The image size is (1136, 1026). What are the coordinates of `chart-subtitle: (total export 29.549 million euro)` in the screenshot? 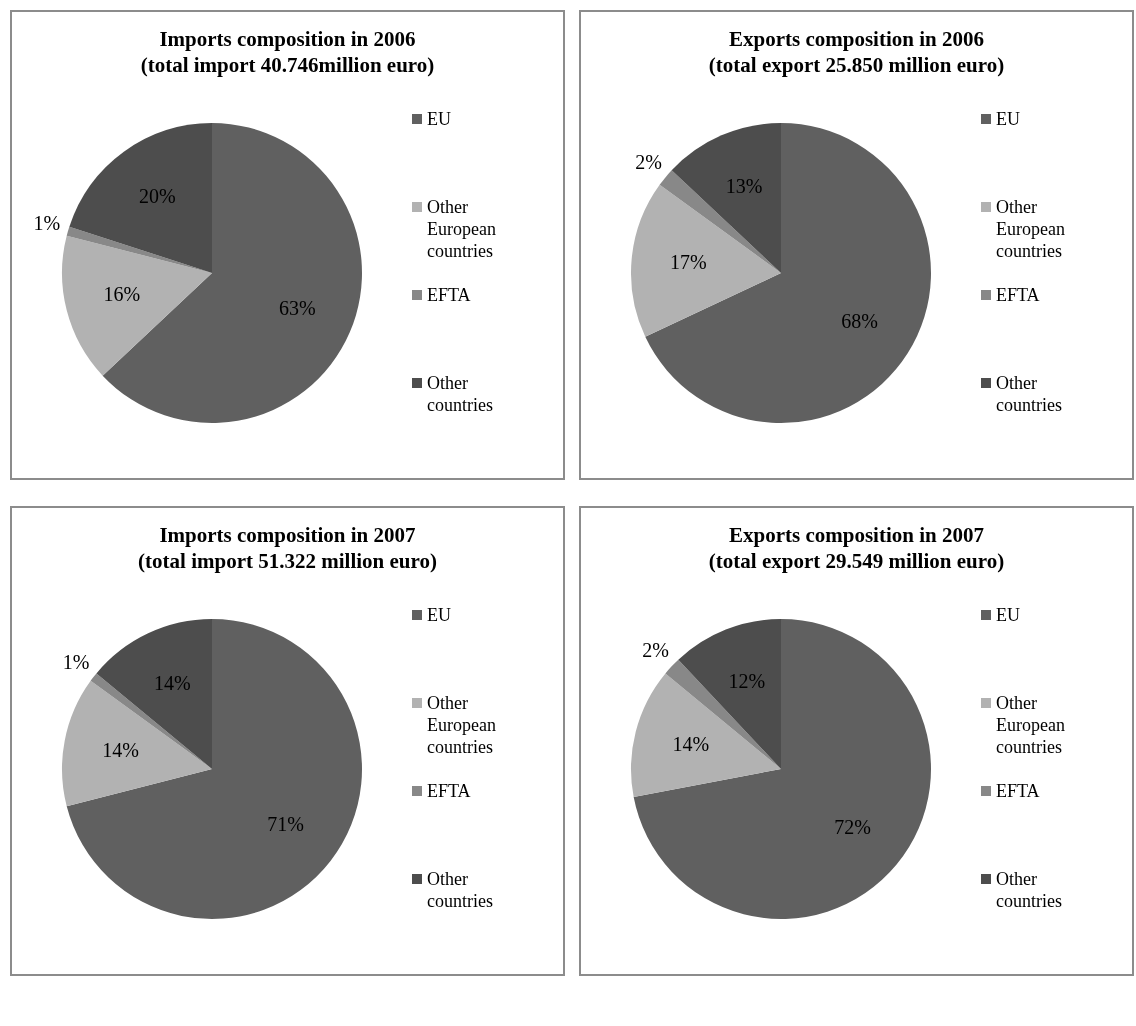 It's located at (856, 561).